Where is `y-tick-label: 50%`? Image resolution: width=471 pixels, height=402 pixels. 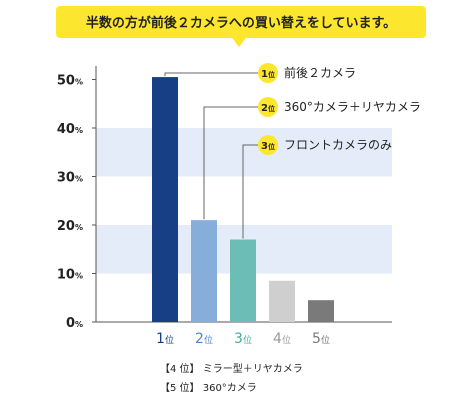
y-tick-label: 50% is located at coordinates (70, 81).